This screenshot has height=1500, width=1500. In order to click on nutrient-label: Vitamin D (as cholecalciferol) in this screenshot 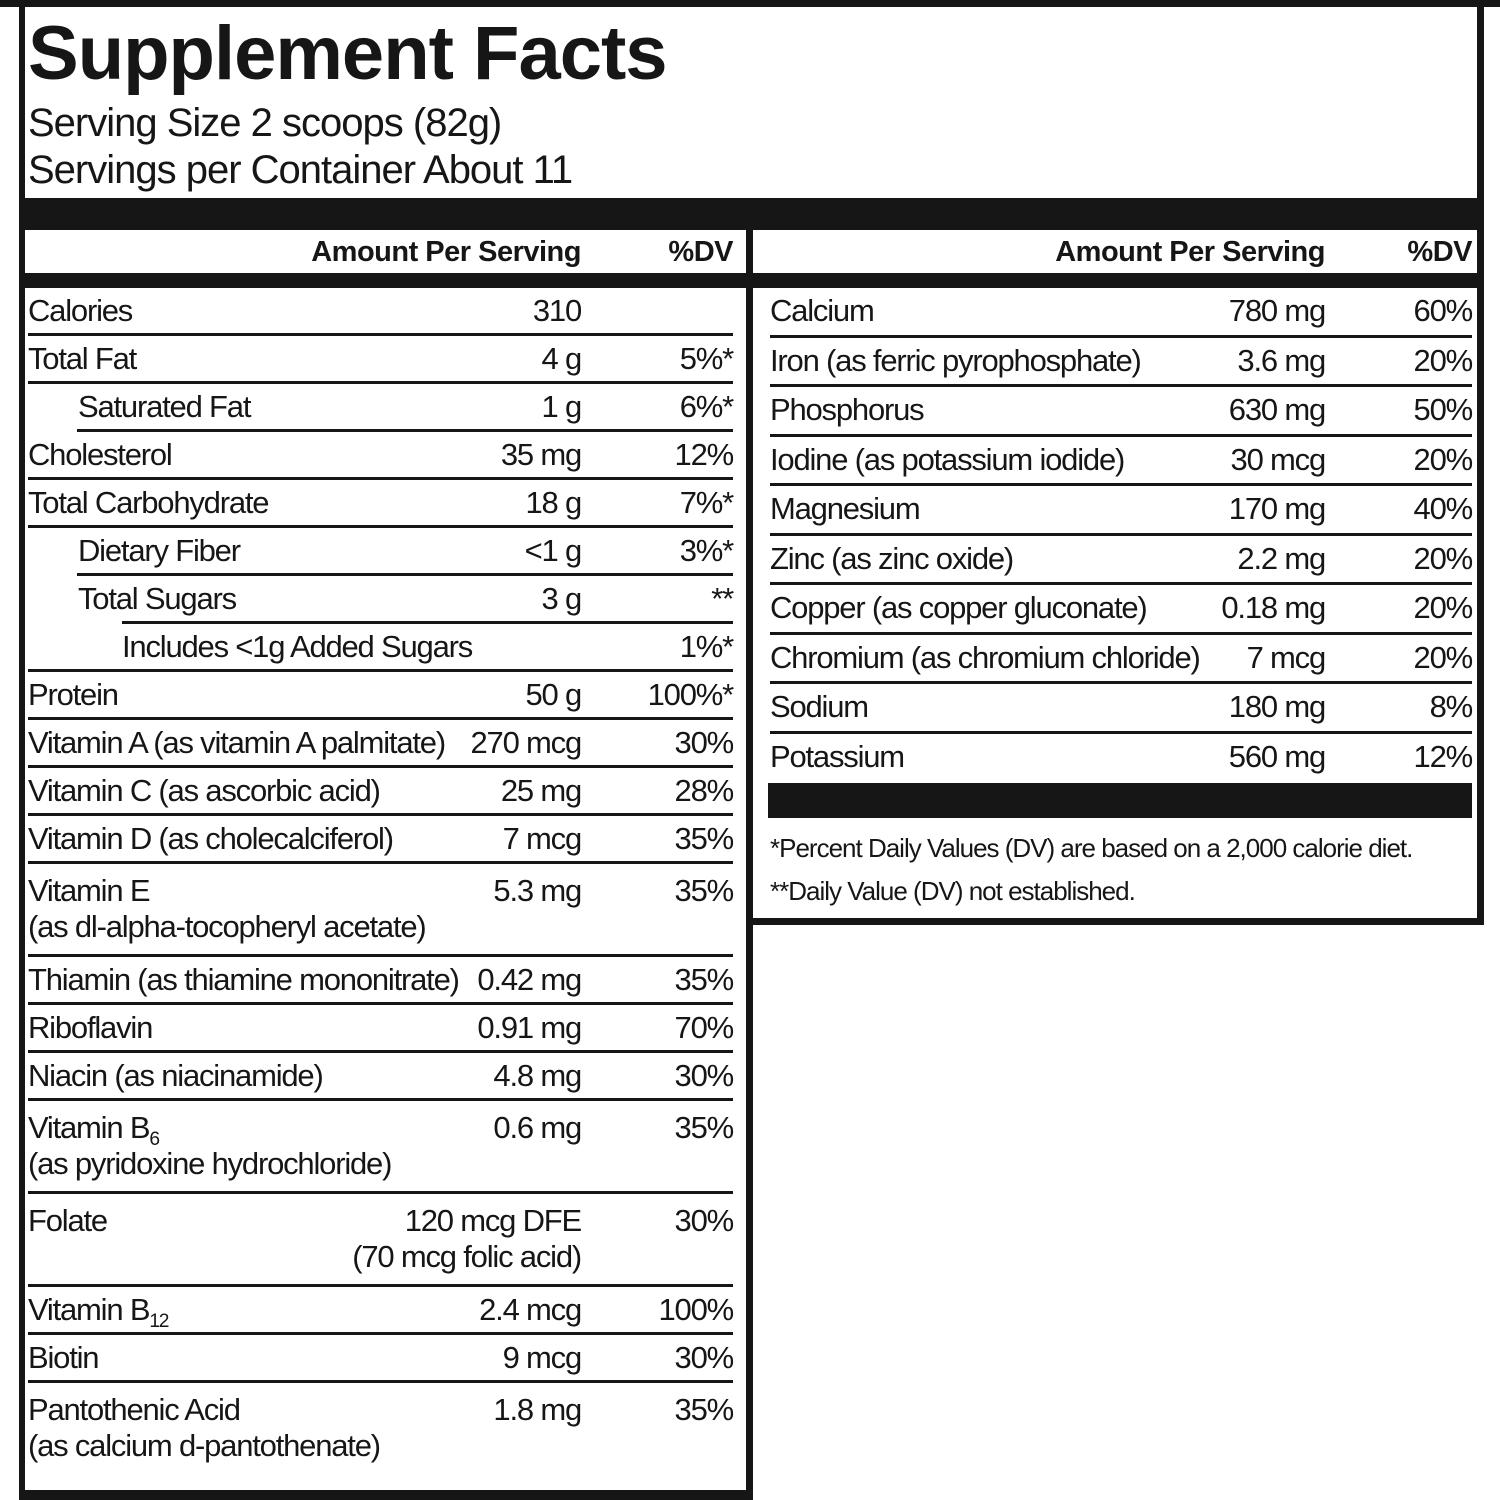, I will do `click(211, 838)`.